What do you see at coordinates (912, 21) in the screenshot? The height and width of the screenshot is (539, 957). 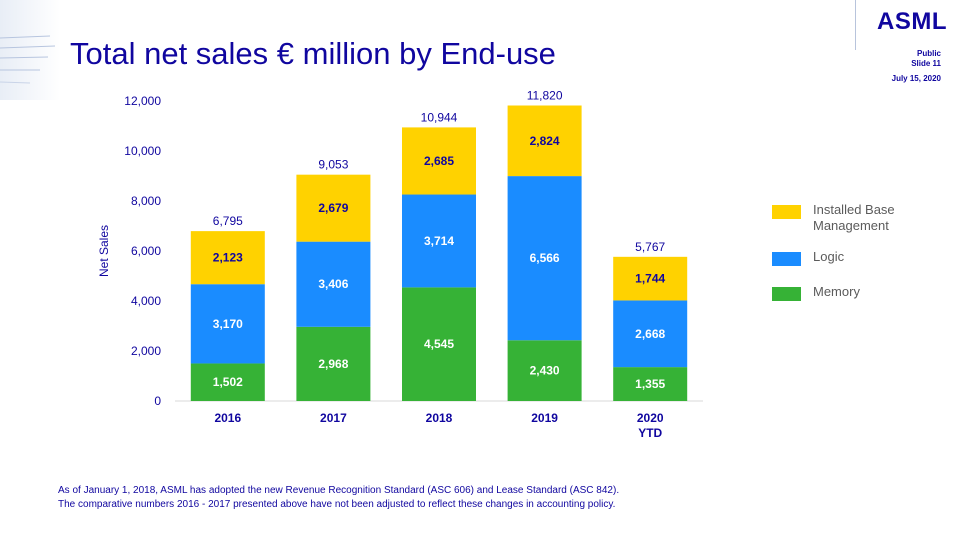 I see `asml-logo: ASML` at bounding box center [912, 21].